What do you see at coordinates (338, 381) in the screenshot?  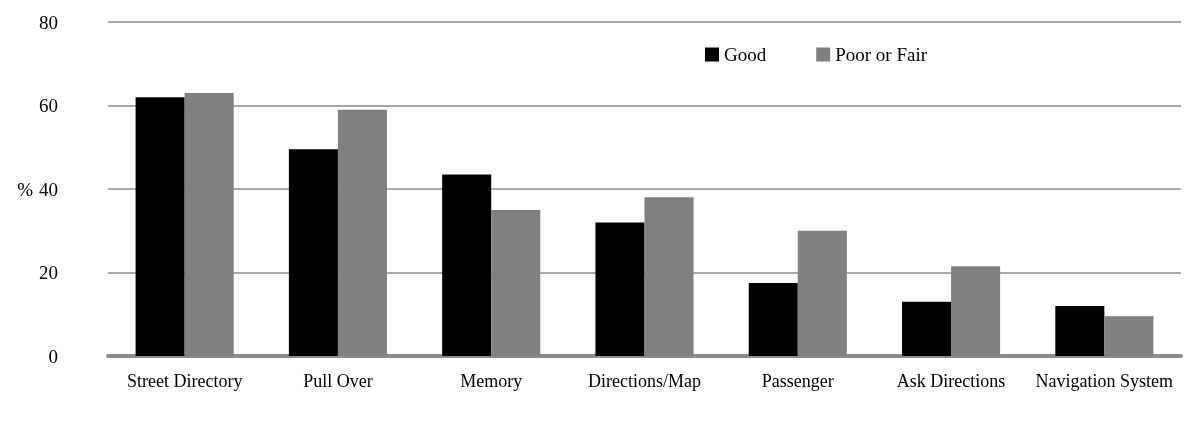 I see `x-tick-label: Pull Over` at bounding box center [338, 381].